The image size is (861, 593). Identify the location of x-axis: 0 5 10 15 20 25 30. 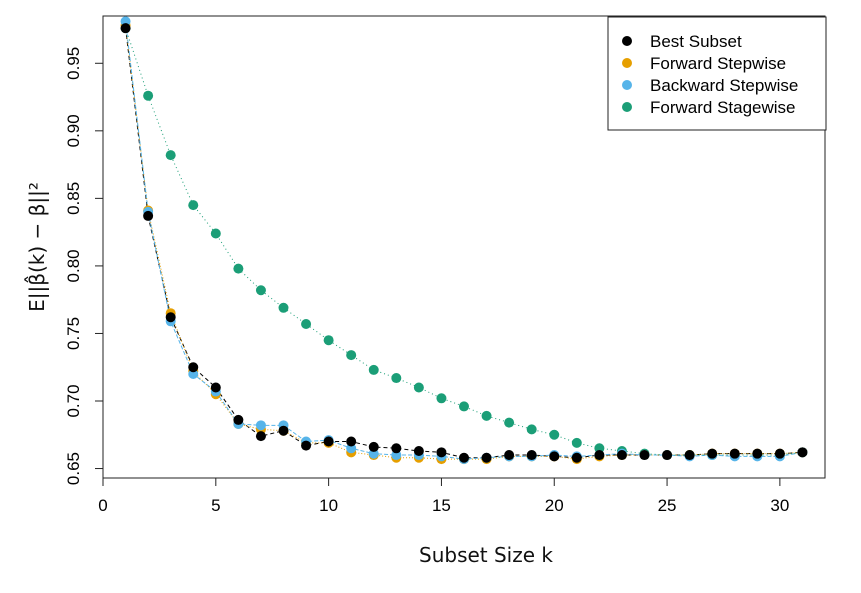
(443, 496).